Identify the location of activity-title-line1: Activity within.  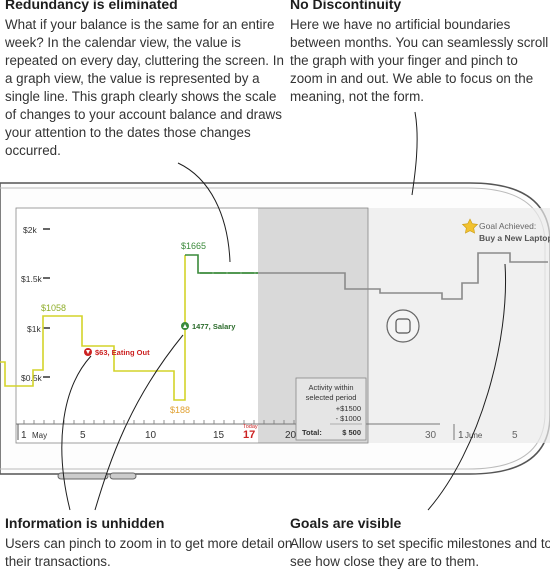
(330, 387).